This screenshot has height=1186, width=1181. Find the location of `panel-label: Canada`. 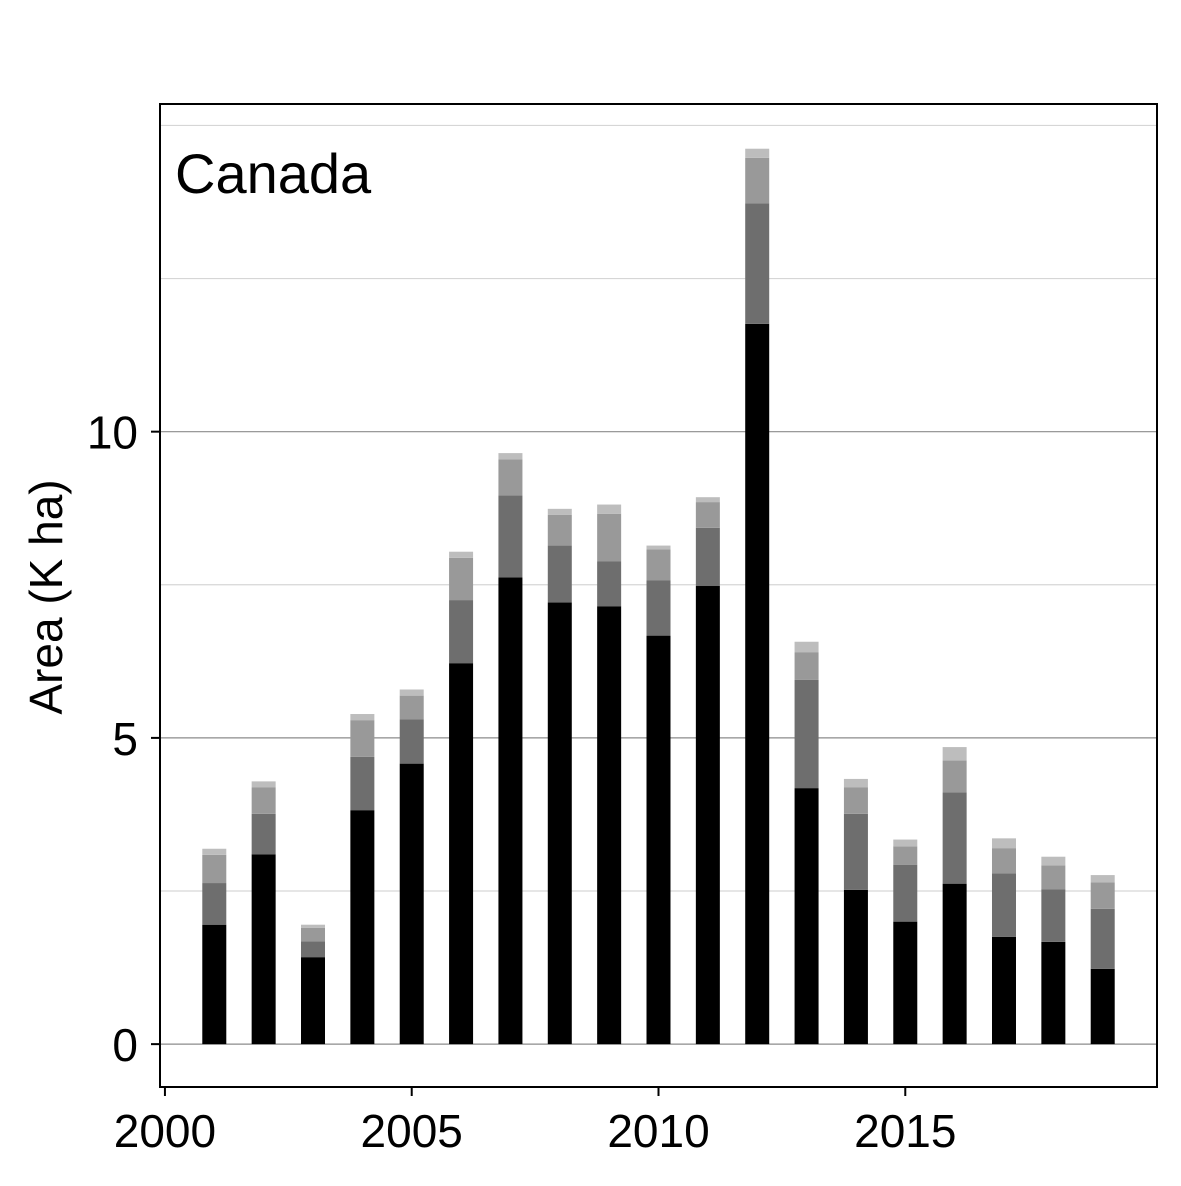

panel-label: Canada is located at coordinates (273, 173).